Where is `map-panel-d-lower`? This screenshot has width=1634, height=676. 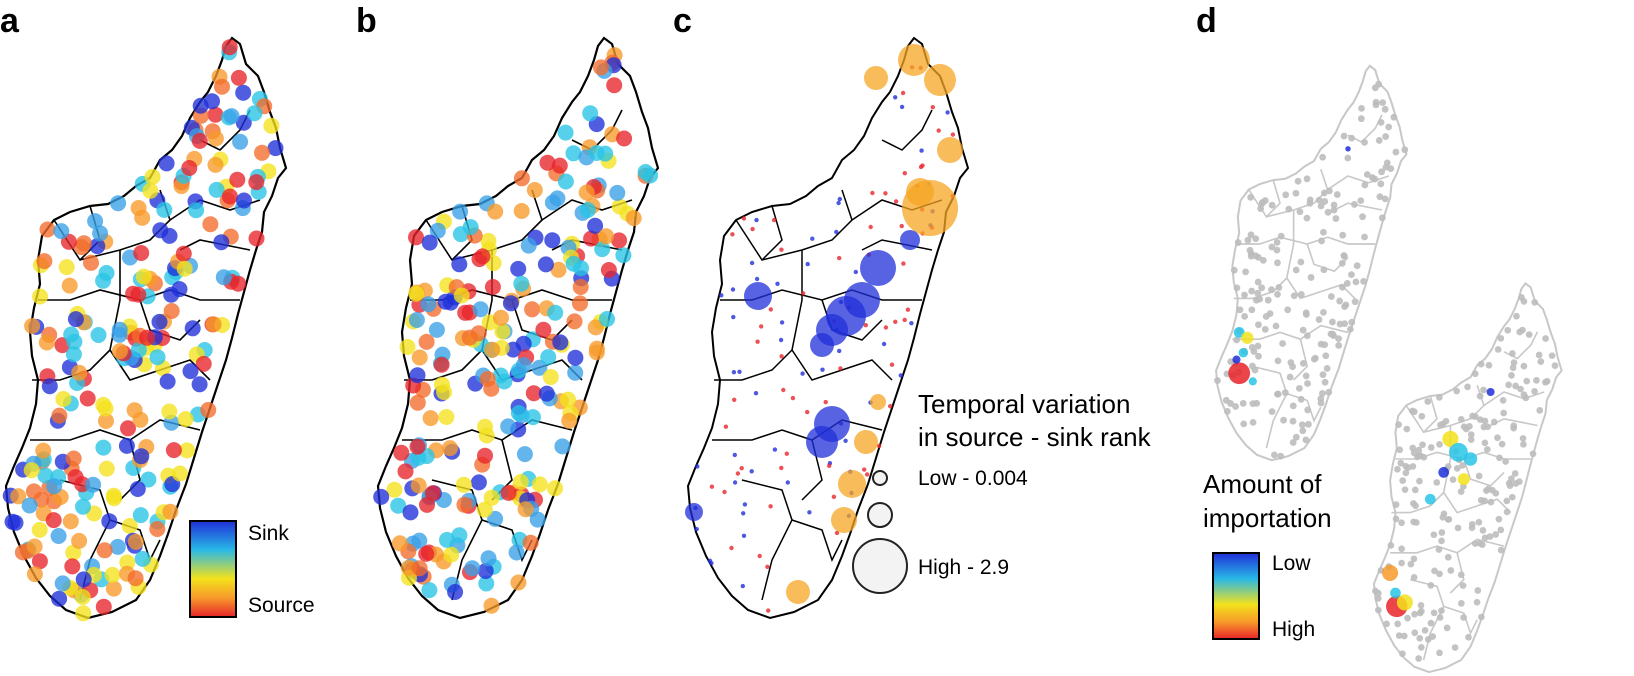 map-panel-d-lower is located at coordinates (1467, 478).